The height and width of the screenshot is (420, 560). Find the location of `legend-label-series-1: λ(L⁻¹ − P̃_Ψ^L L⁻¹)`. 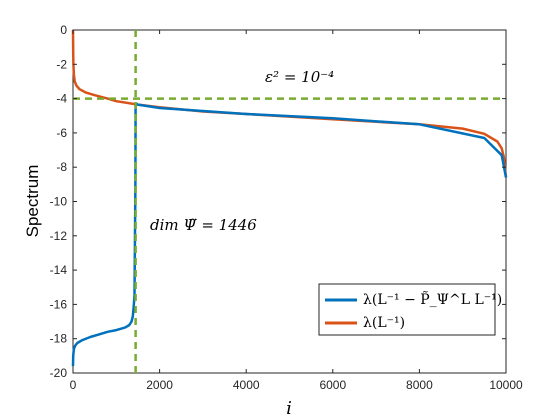

legend-label-series-1: λ(L⁻¹ − P̃_Ψ^L L⁻¹) is located at coordinates (432, 299).